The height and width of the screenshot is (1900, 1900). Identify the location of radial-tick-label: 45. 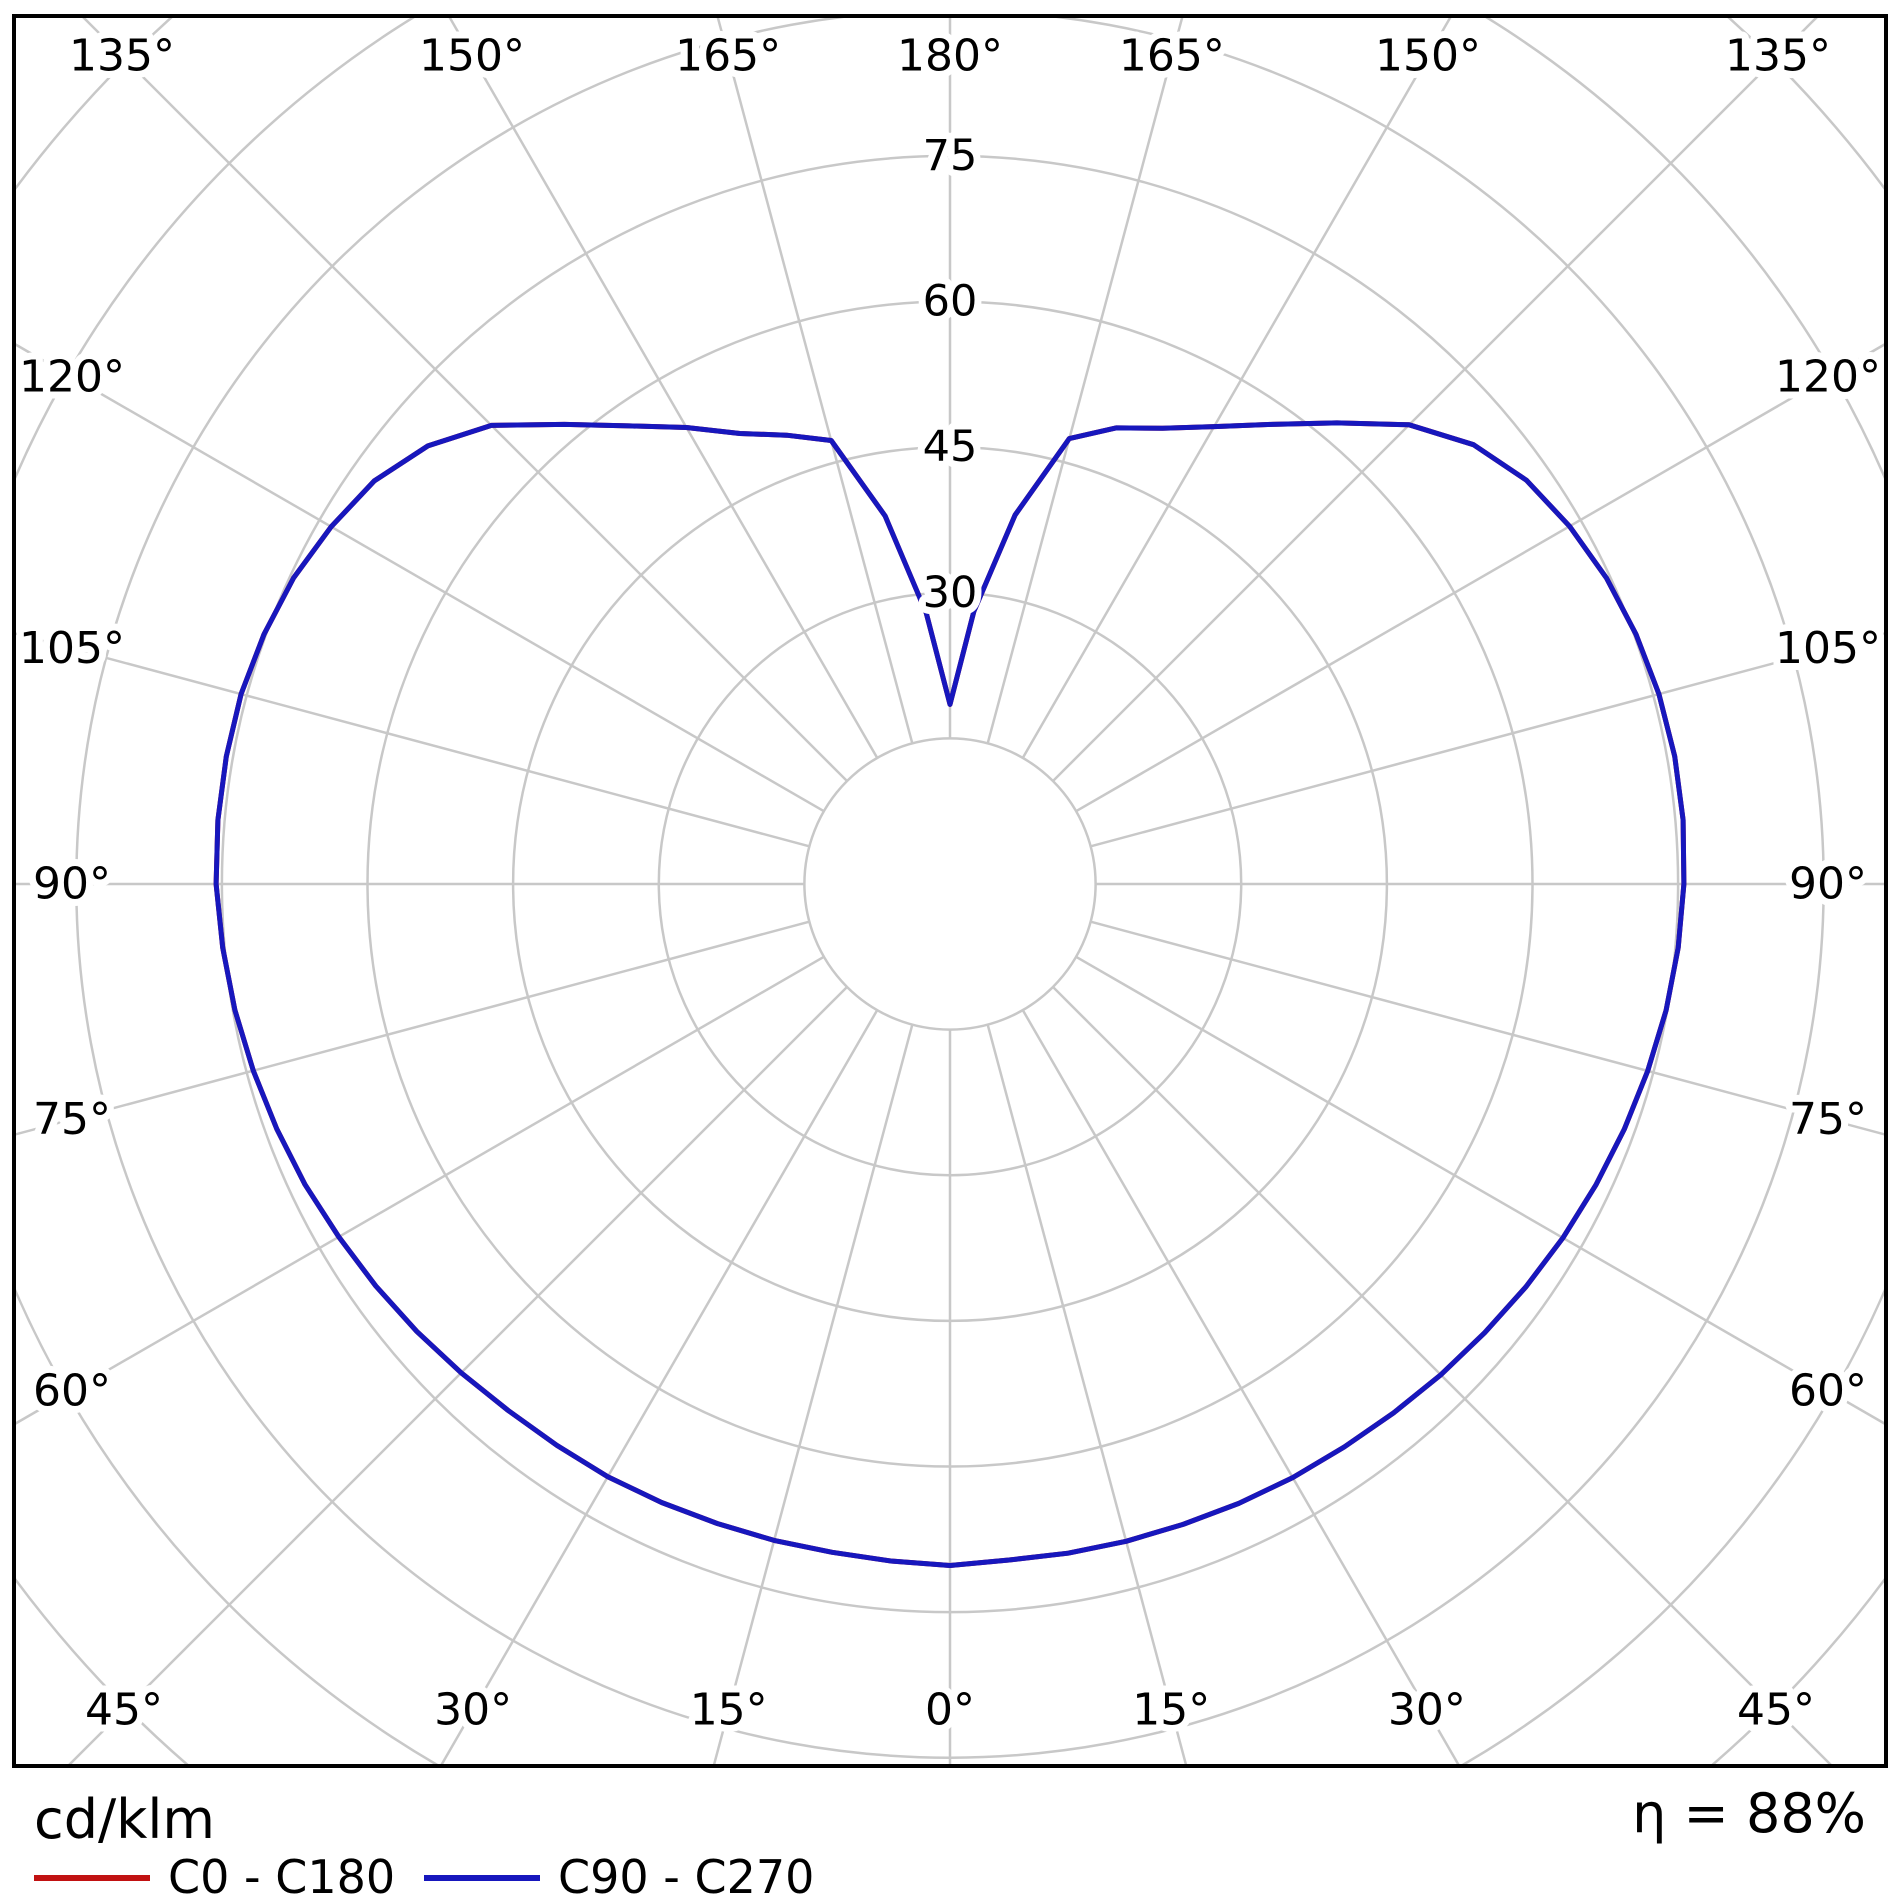
(950, 447).